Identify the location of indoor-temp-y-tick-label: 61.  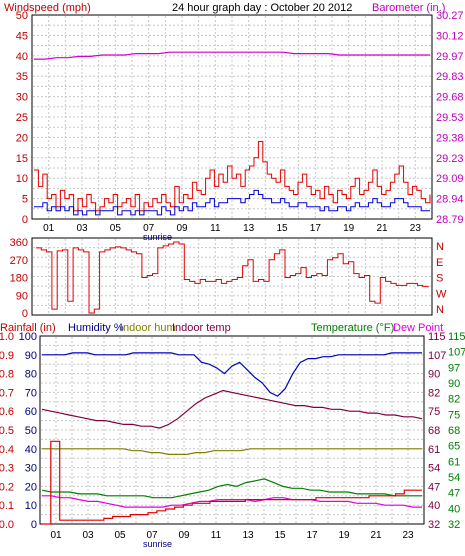
(434, 450).